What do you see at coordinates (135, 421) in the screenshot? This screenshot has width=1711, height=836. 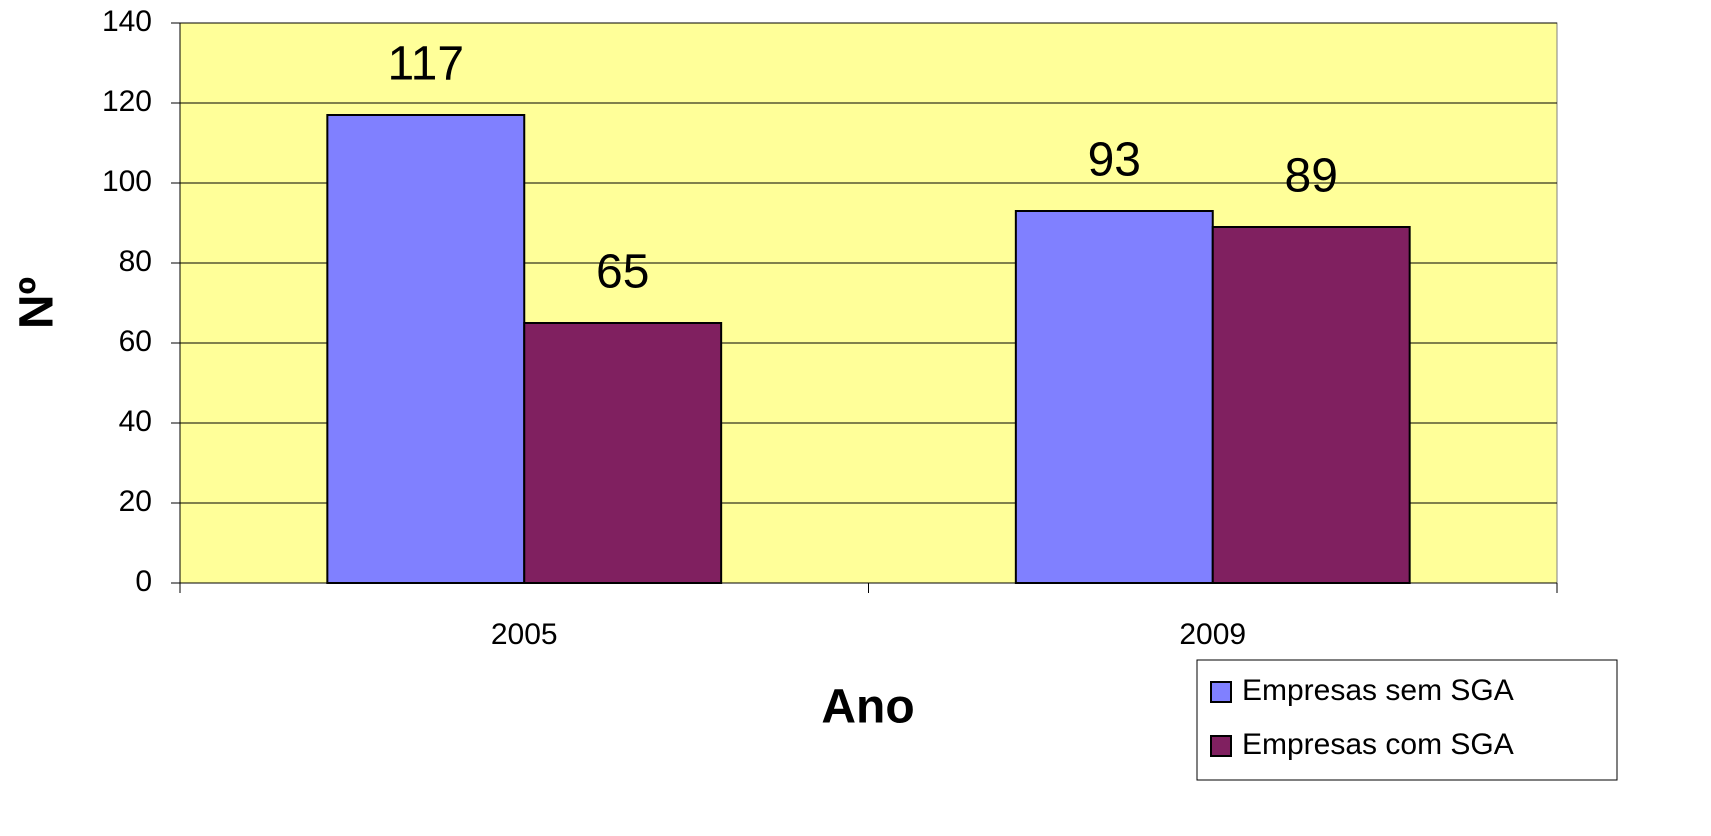 I see `y-tick-label: 40` at bounding box center [135, 421].